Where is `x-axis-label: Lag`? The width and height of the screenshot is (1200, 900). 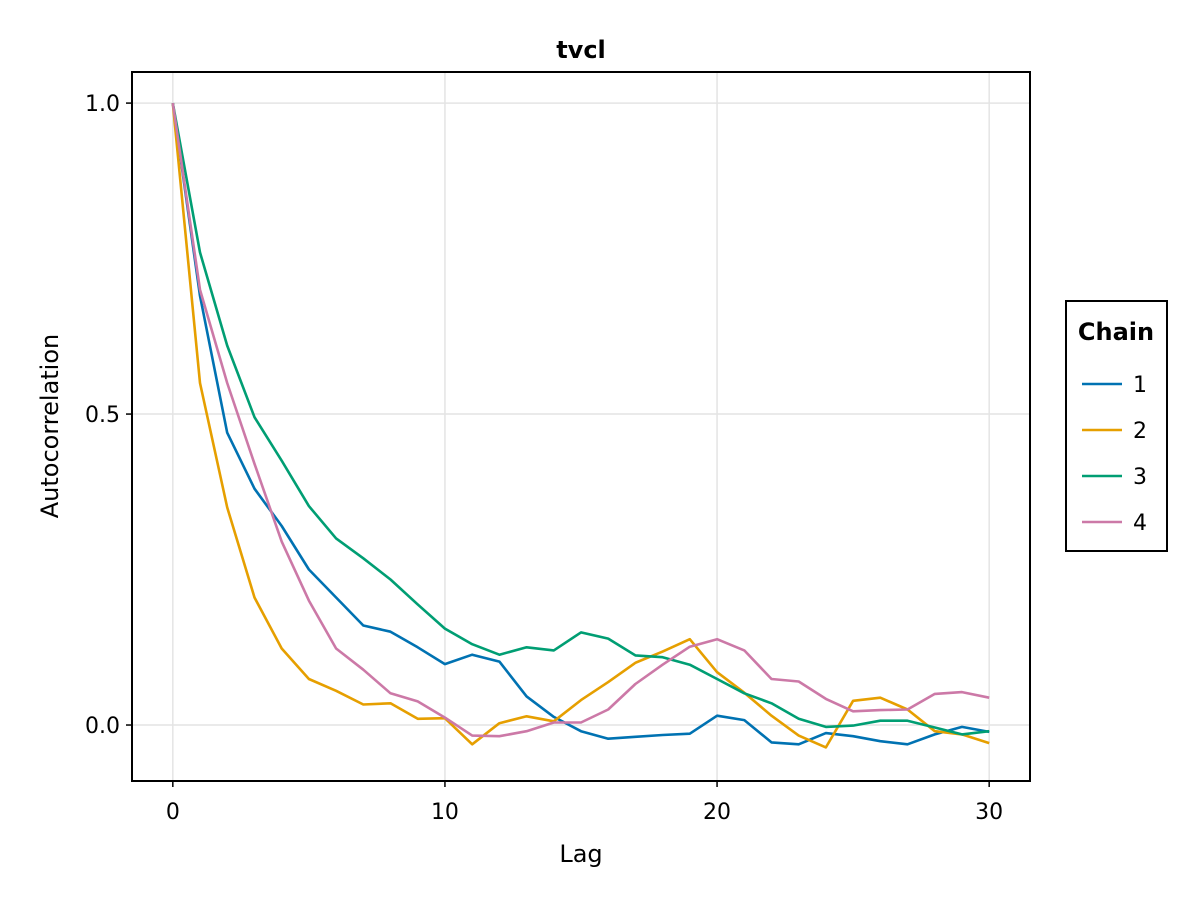 x-axis-label: Lag is located at coordinates (580, 854).